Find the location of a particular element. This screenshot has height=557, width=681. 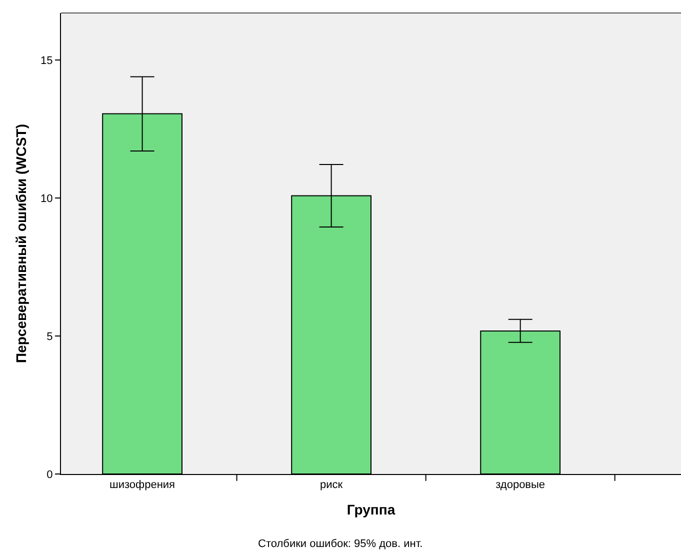

x-tick-label: здоровые is located at coordinates (521, 485).